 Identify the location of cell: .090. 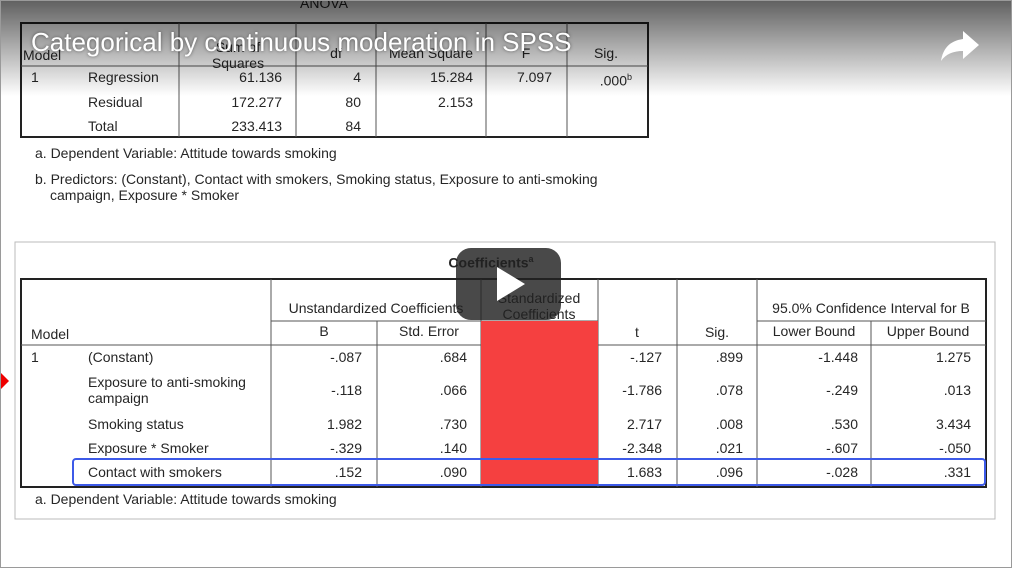
(453, 472).